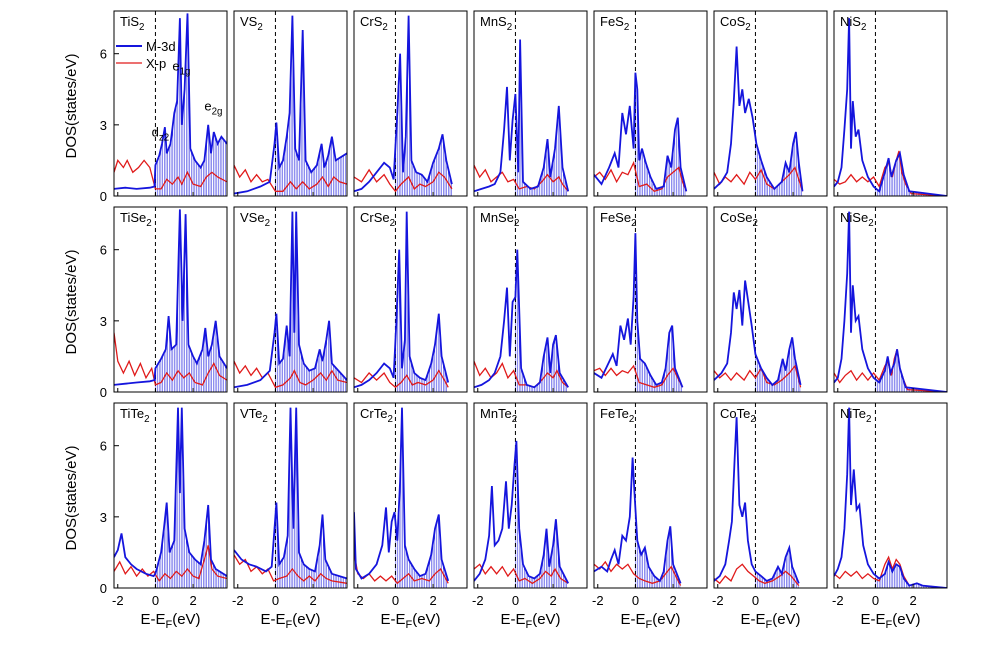 This screenshot has width=981, height=654. What do you see at coordinates (530, 299) in the screenshot?
I see `panel-11: MnSe2` at bounding box center [530, 299].